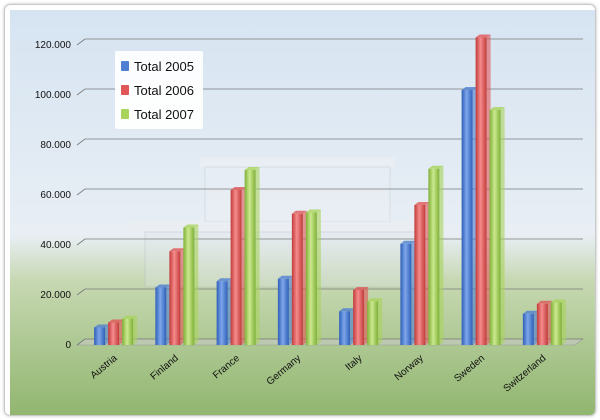 The height and width of the screenshot is (420, 600). What do you see at coordinates (53, 45) in the screenshot?
I see `y-tick-label-6: 120.000` at bounding box center [53, 45].